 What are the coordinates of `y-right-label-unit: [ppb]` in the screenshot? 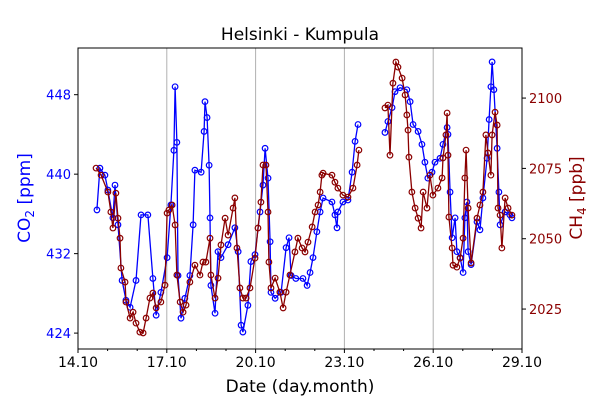 It's located at (577, 181).